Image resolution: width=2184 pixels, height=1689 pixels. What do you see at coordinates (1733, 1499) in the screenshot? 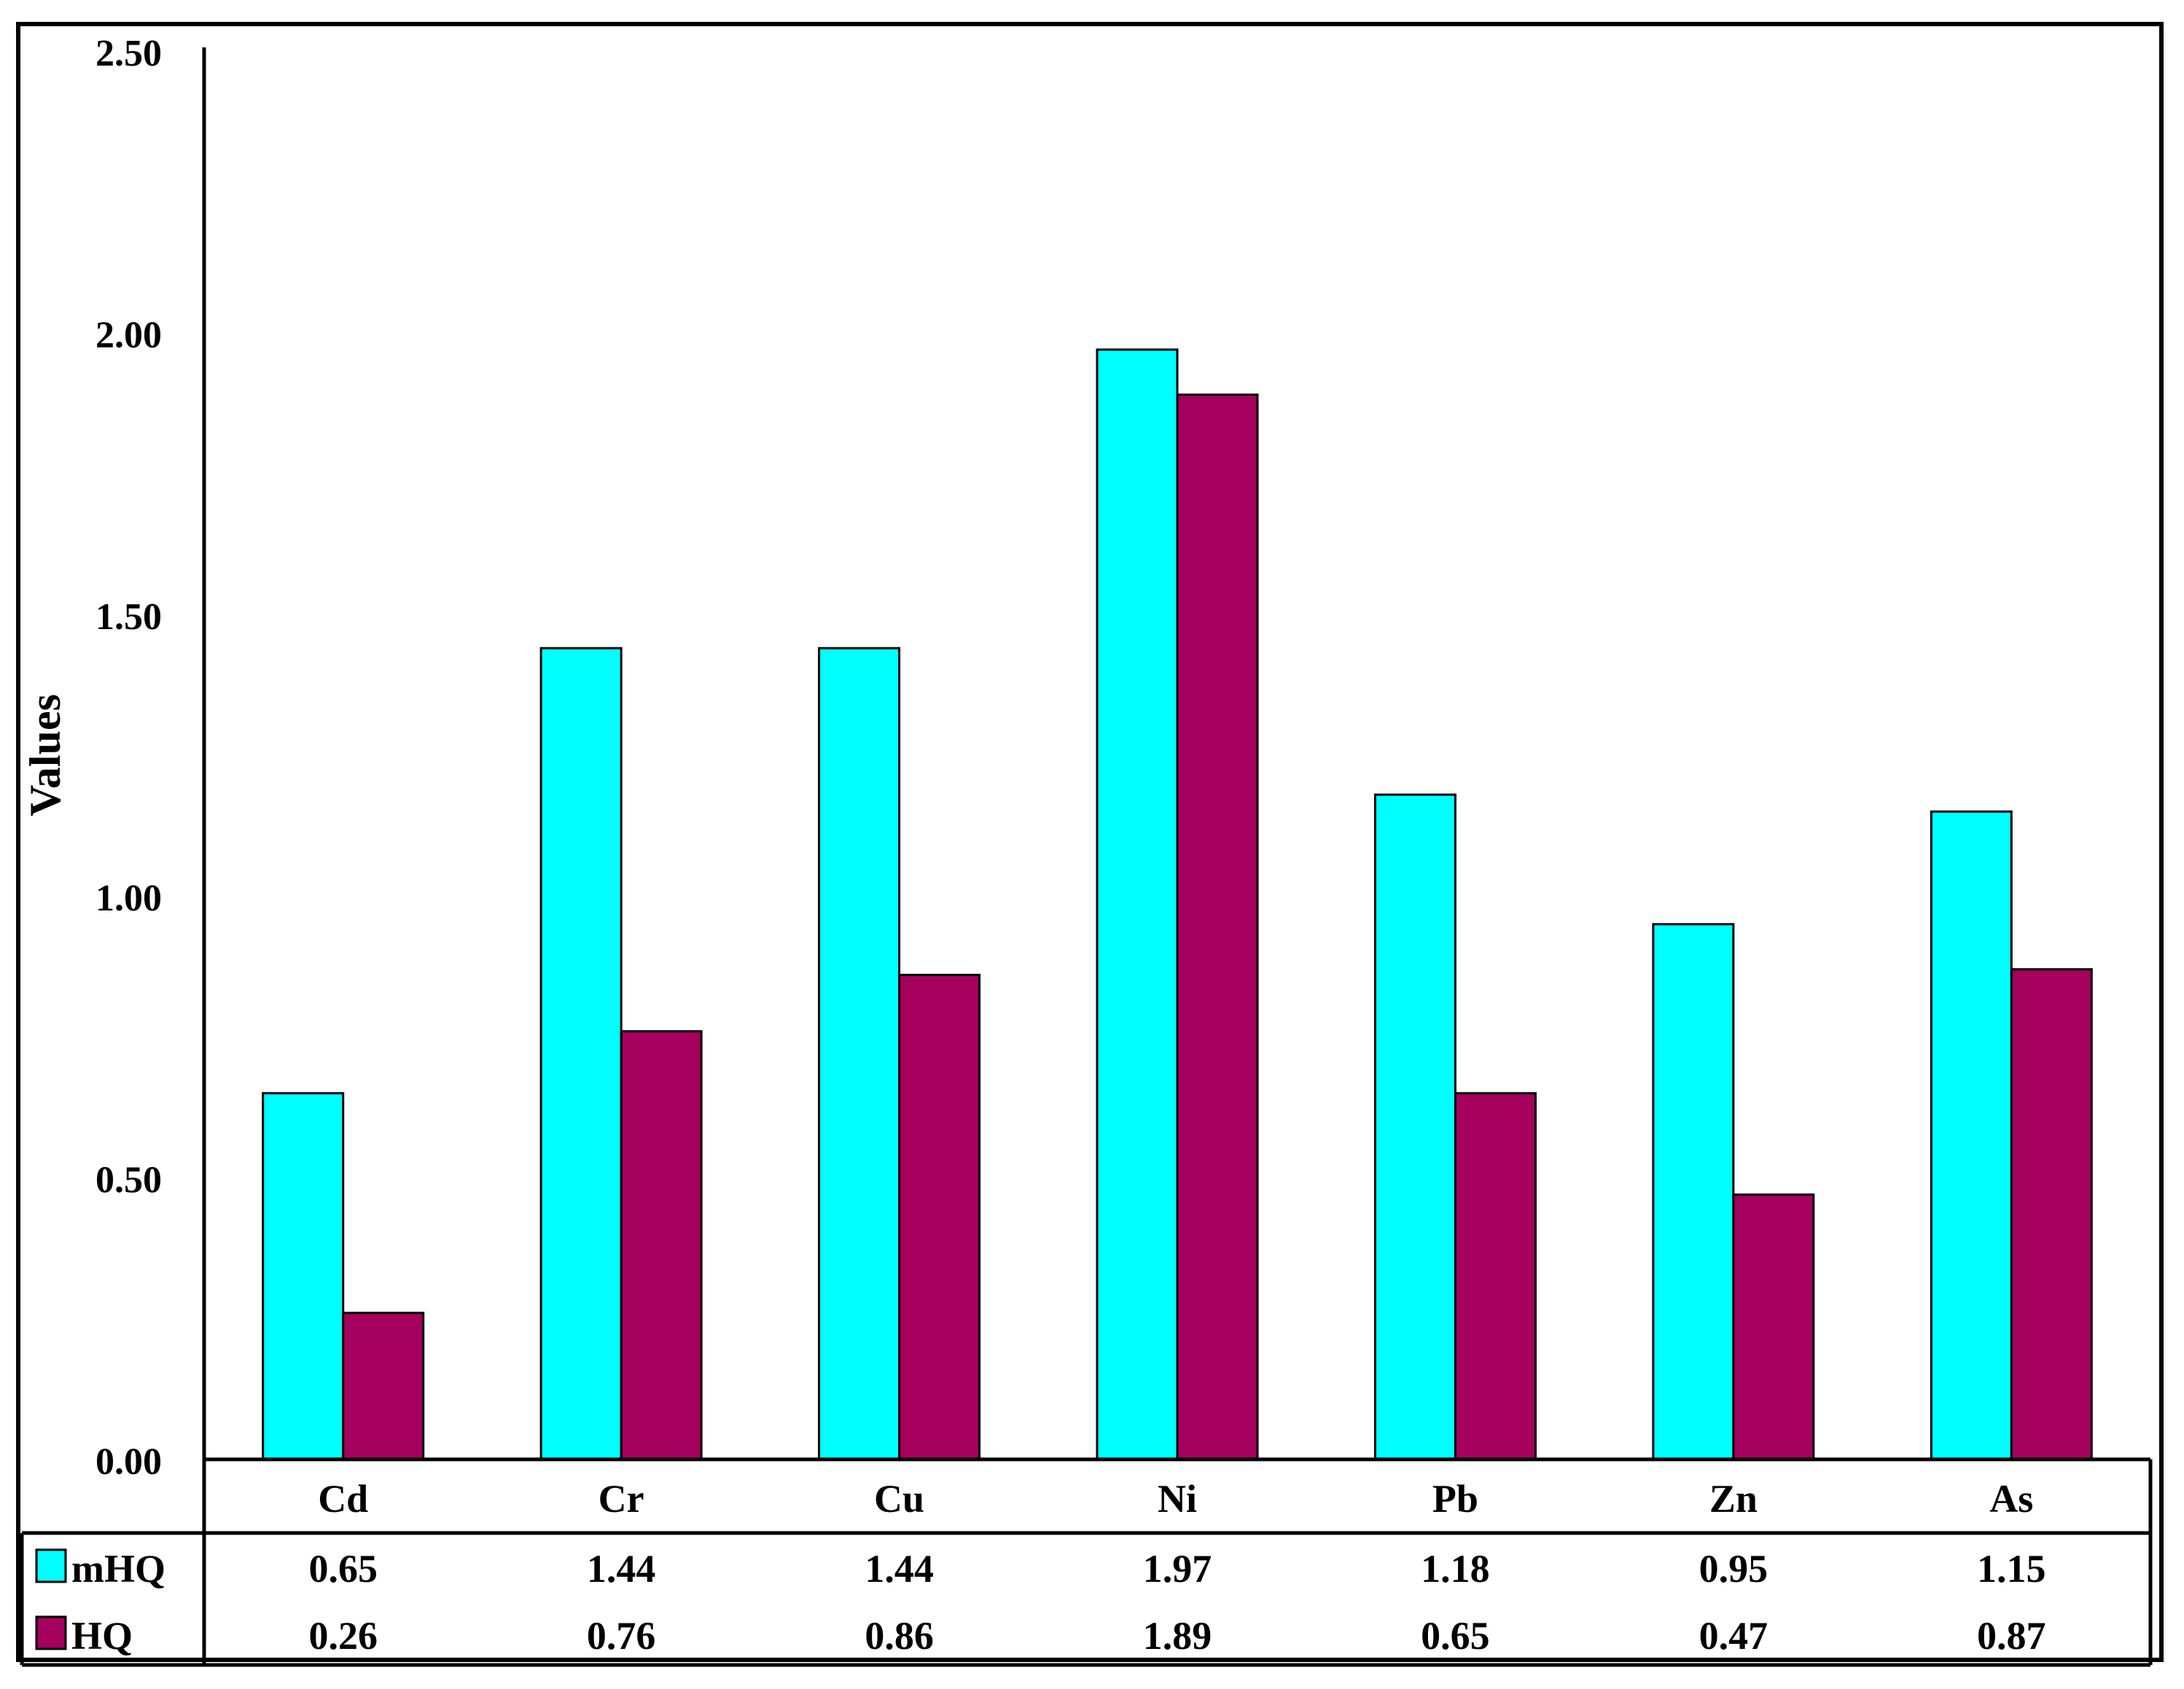
I see `category-label-zn: Zn` at bounding box center [1733, 1499].